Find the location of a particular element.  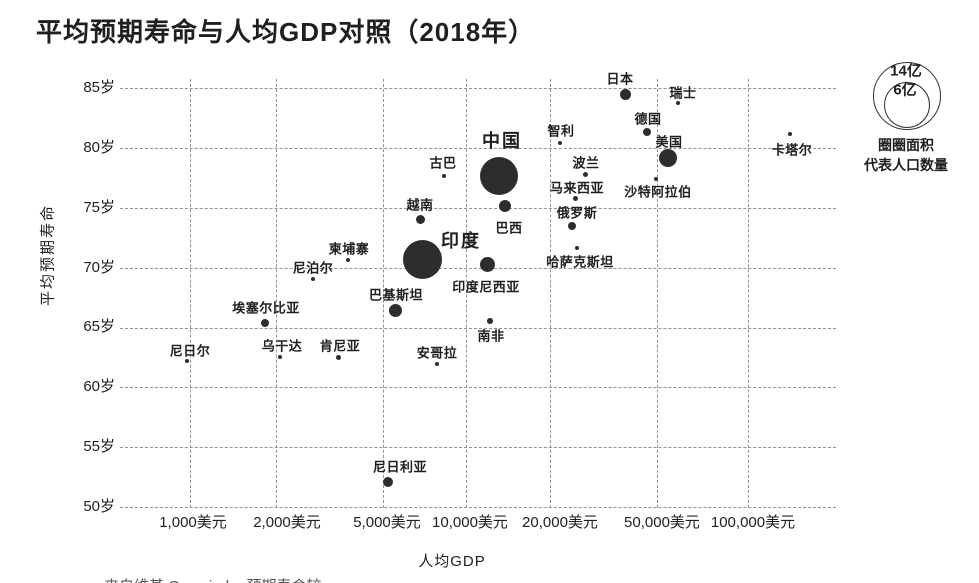

country-label: 古巴 is located at coordinates (443, 163).